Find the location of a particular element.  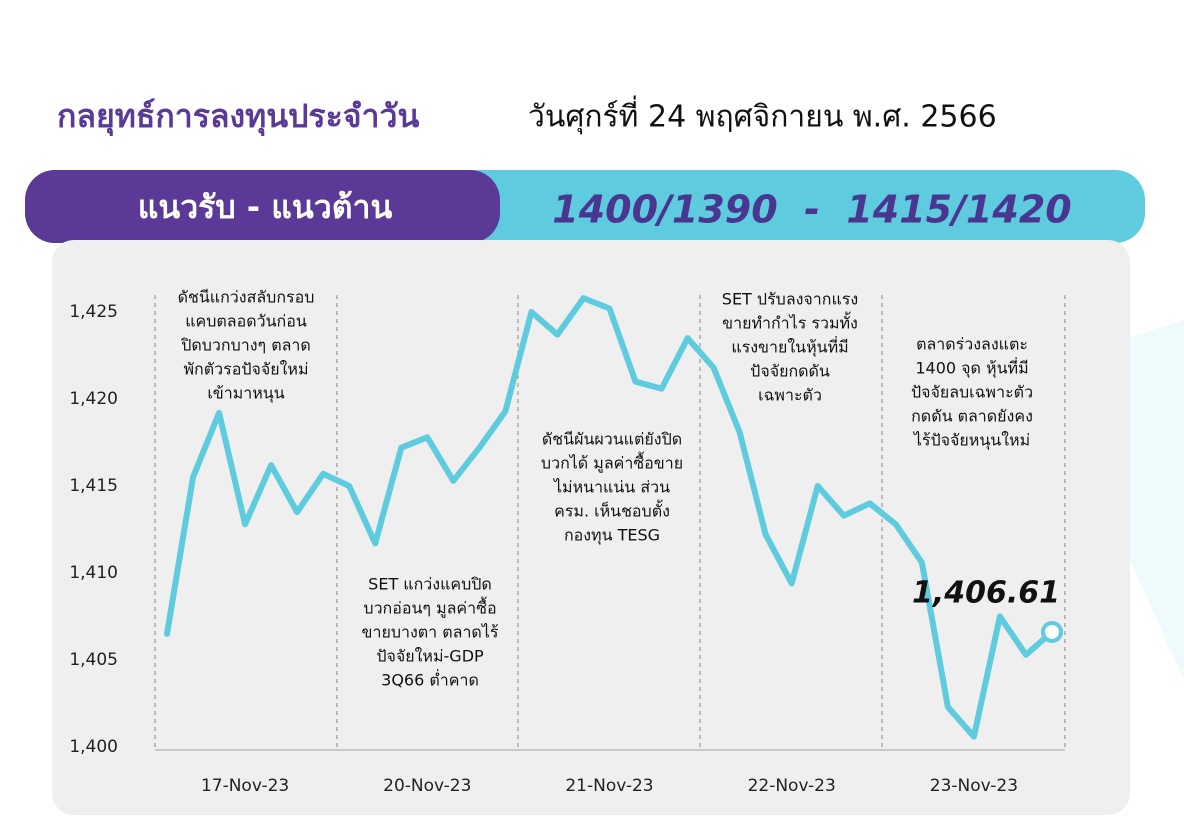

annotation: ปิดบวกบางๆ ตลาด is located at coordinates (246, 345).